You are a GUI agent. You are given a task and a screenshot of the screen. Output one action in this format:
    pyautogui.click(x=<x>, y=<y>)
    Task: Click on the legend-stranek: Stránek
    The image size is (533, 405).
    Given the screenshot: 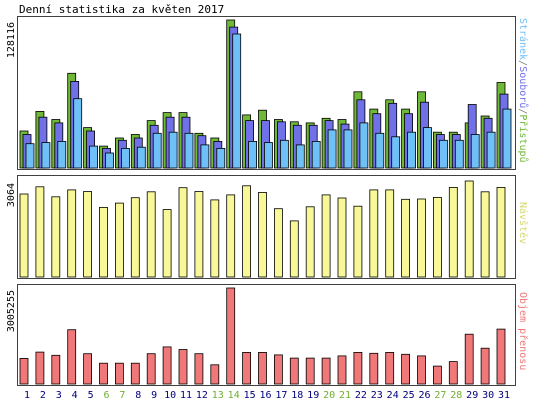 What is the action you would take?
    pyautogui.click(x=523, y=39)
    